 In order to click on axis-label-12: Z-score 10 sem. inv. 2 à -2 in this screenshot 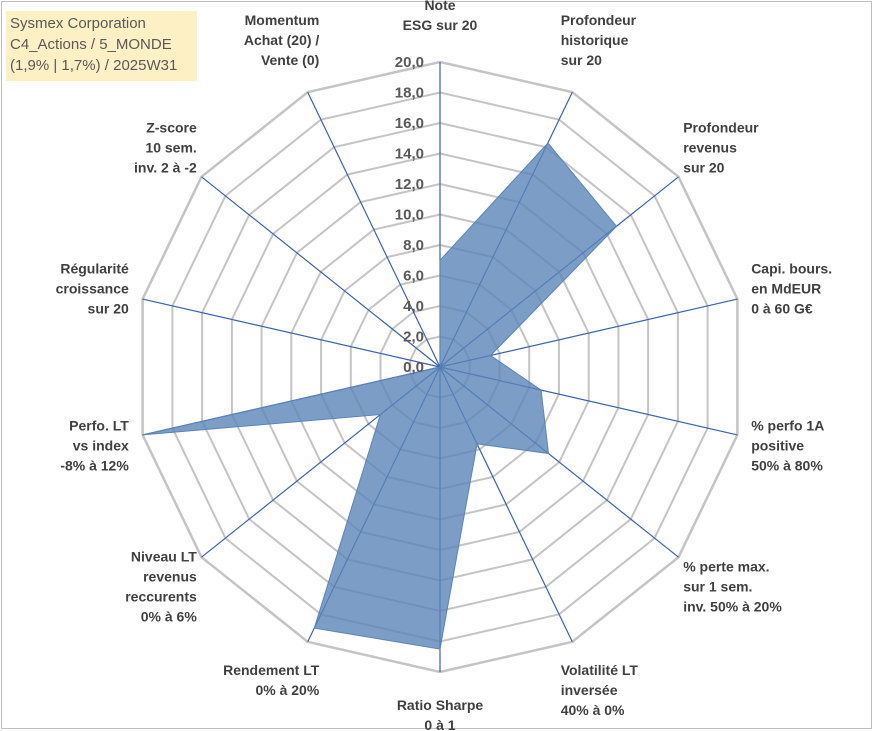, I will do `click(165, 148)`.